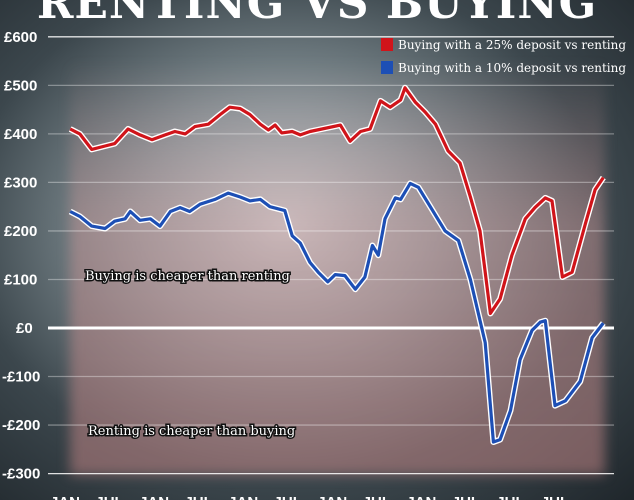  What do you see at coordinates (20, 231) in the screenshot?
I see `y-tick-label: £200` at bounding box center [20, 231].